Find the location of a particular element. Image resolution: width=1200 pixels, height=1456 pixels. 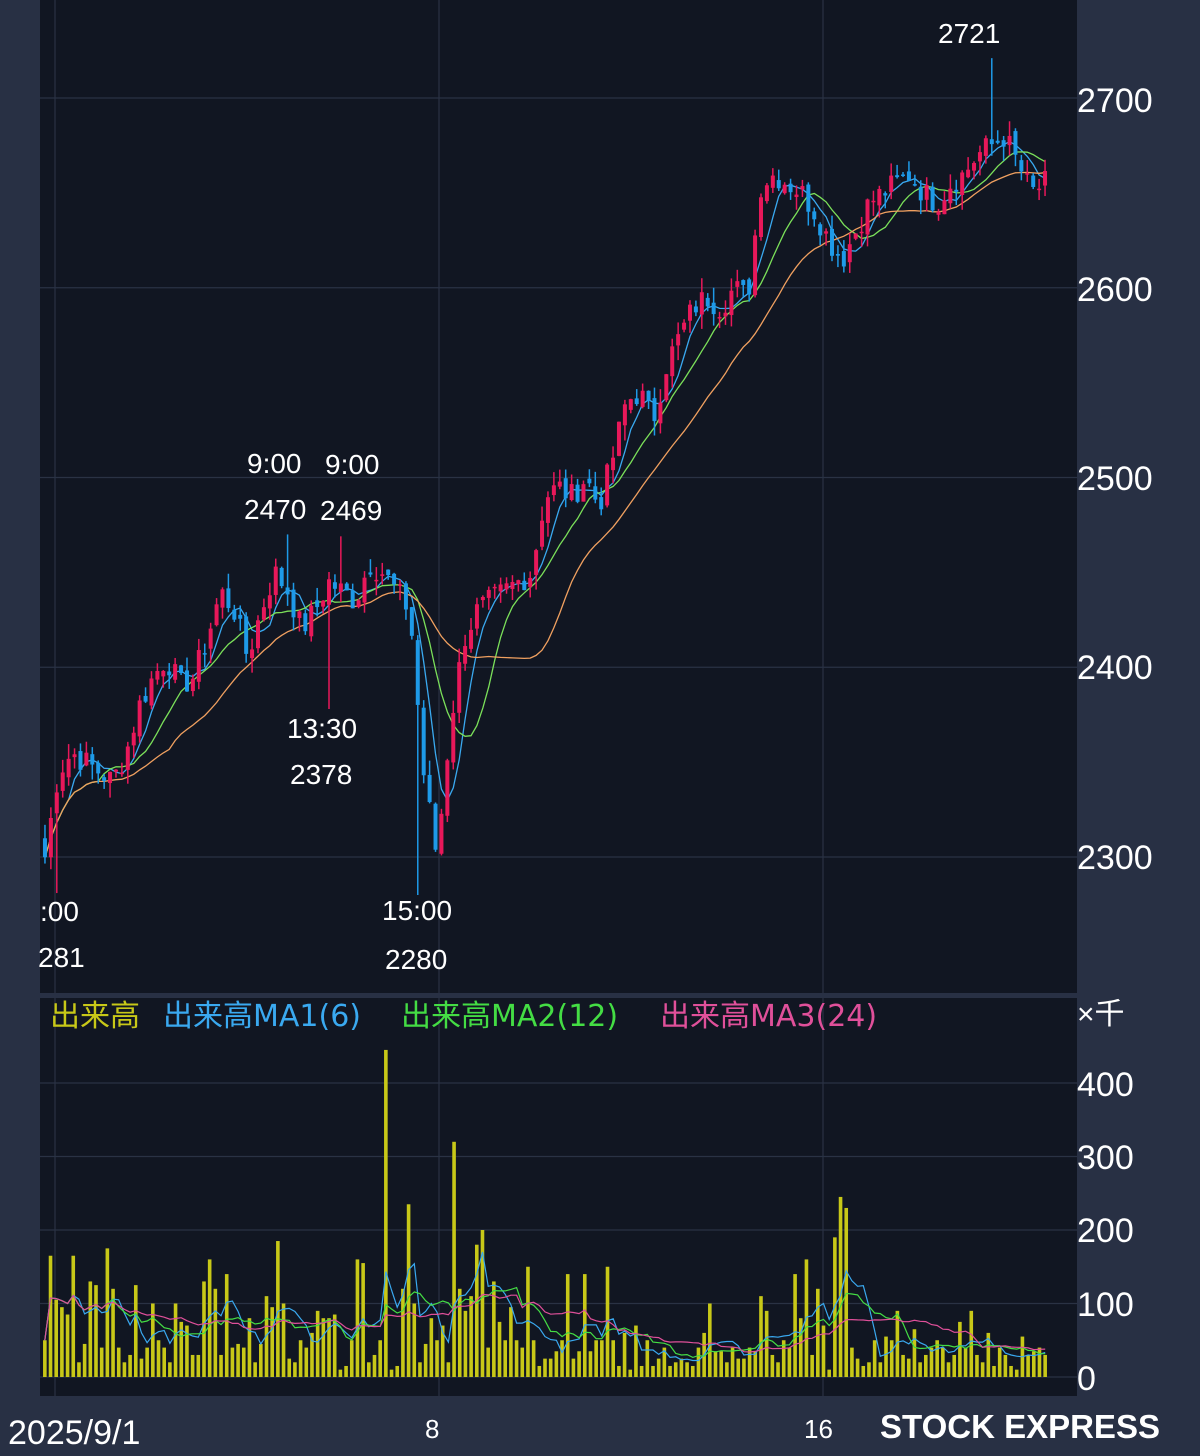

price-tick-label: 2700 is located at coordinates (1115, 101).